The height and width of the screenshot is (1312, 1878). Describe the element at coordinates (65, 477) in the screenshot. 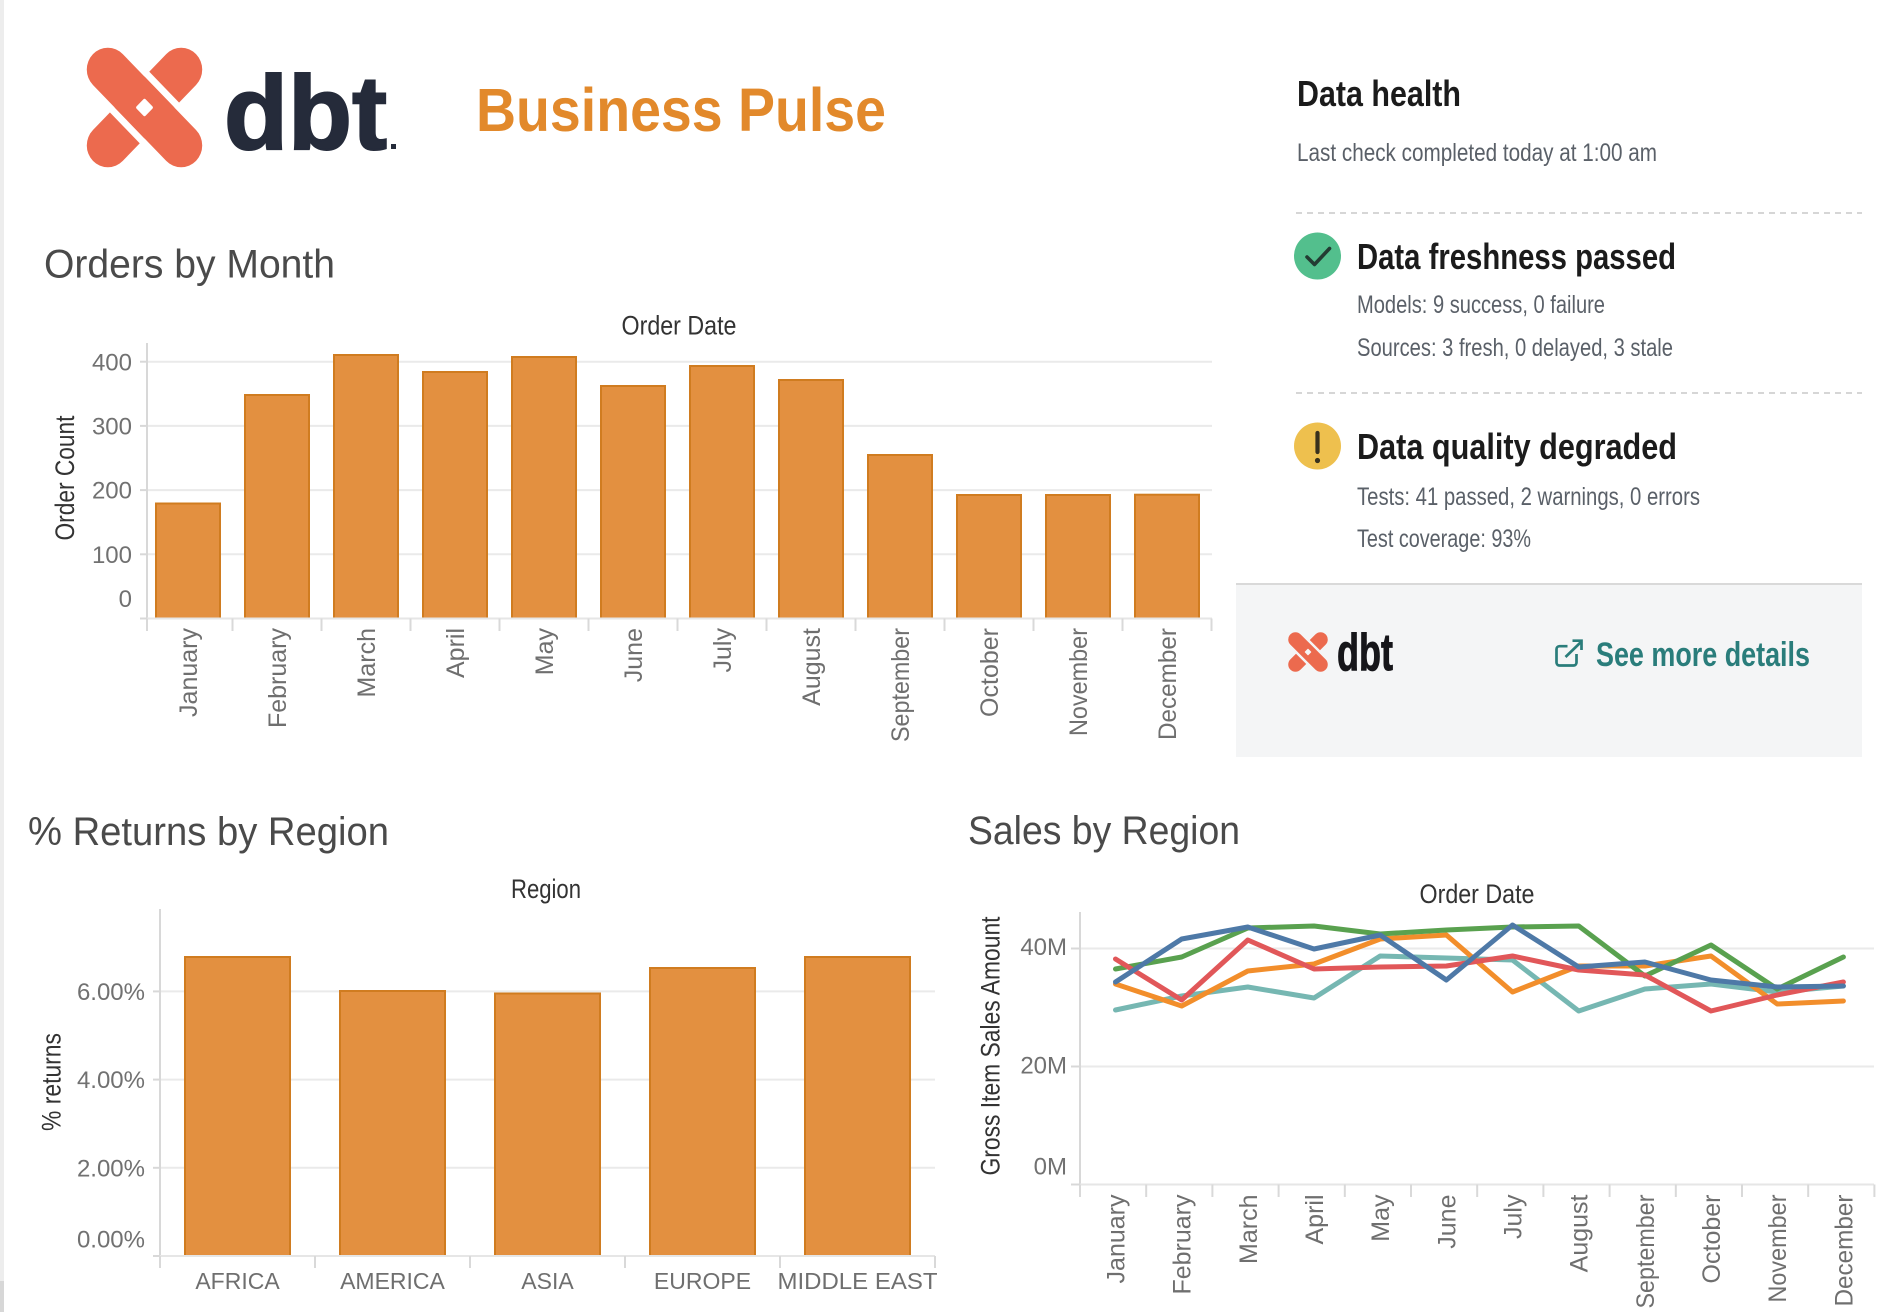

I see `svg-text: Order Count` at that location.